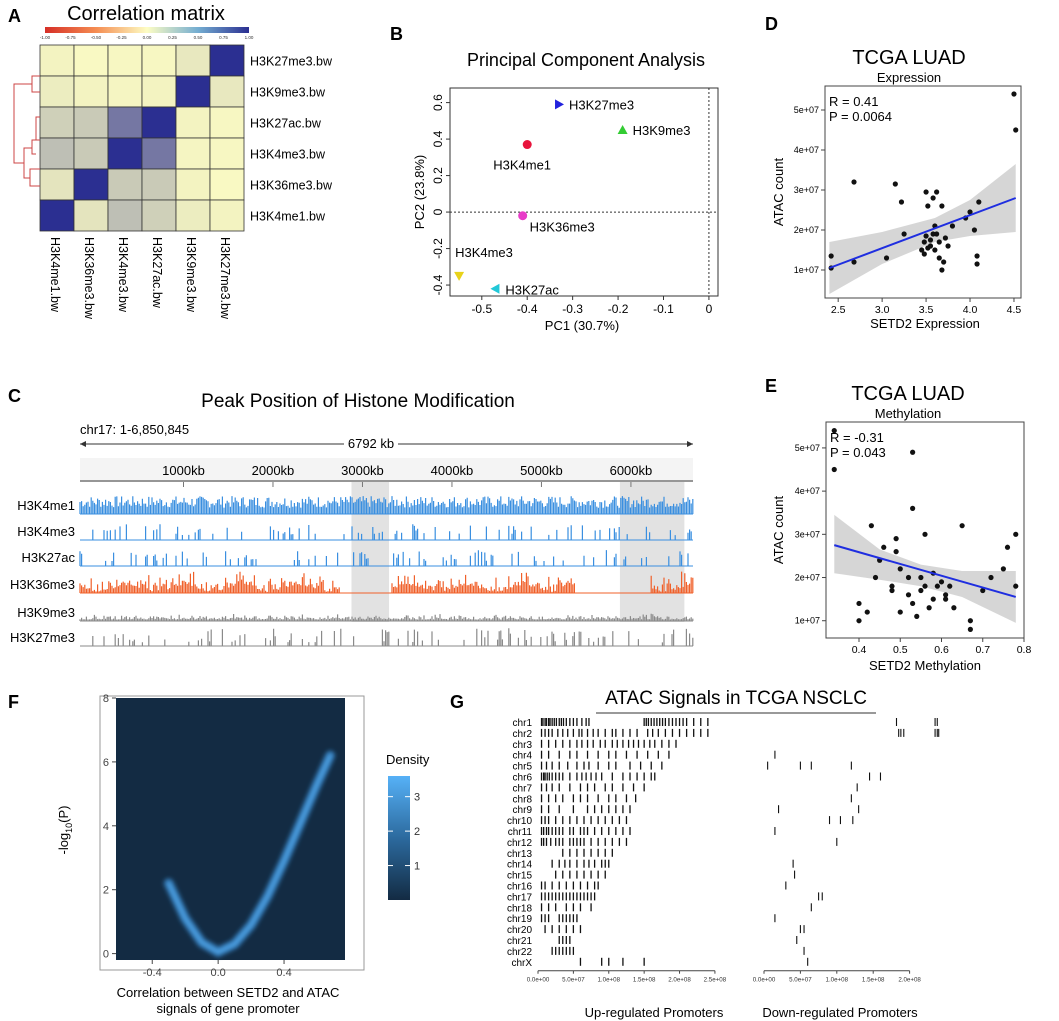 The image size is (1059, 1021). I want to click on panel-d-subtitle: Expression, so click(909, 77).